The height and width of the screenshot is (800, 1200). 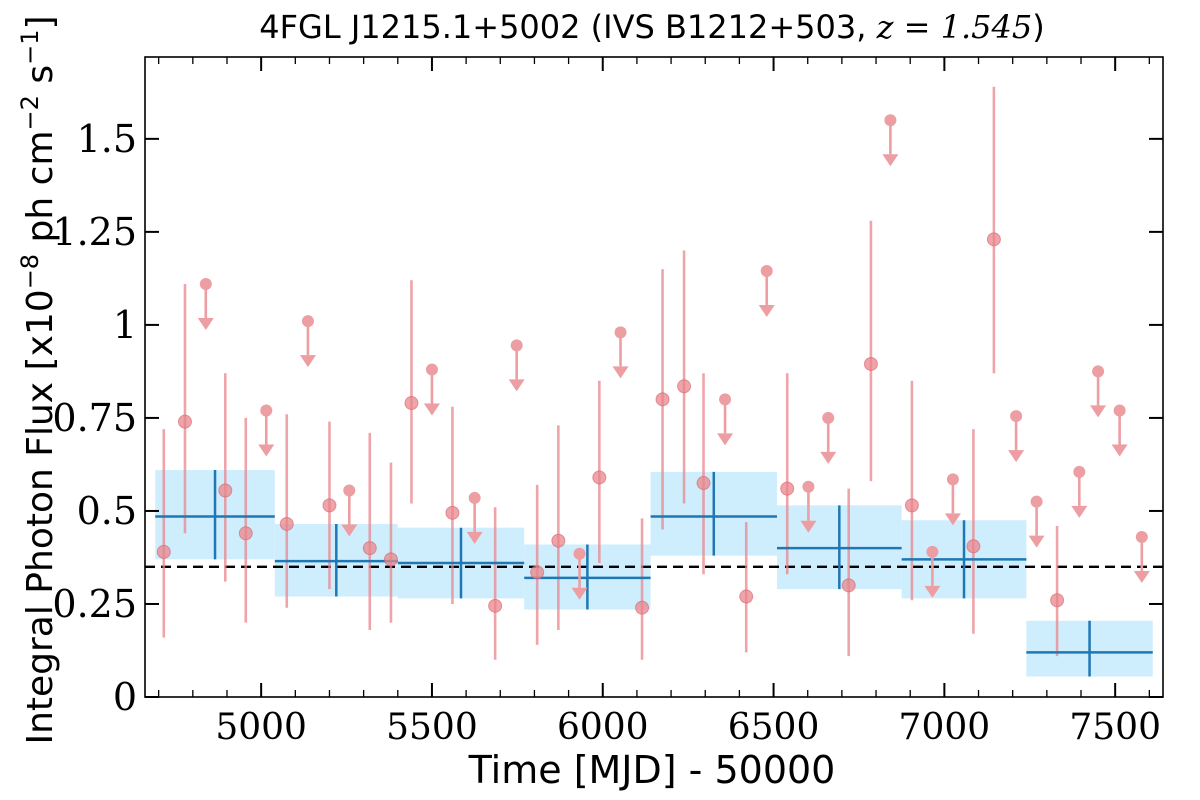 What do you see at coordinates (567, 27) in the screenshot?
I see `chart-title-prefix: 4FGL J1215.1+5002 (IVS B1212+503,` at bounding box center [567, 27].